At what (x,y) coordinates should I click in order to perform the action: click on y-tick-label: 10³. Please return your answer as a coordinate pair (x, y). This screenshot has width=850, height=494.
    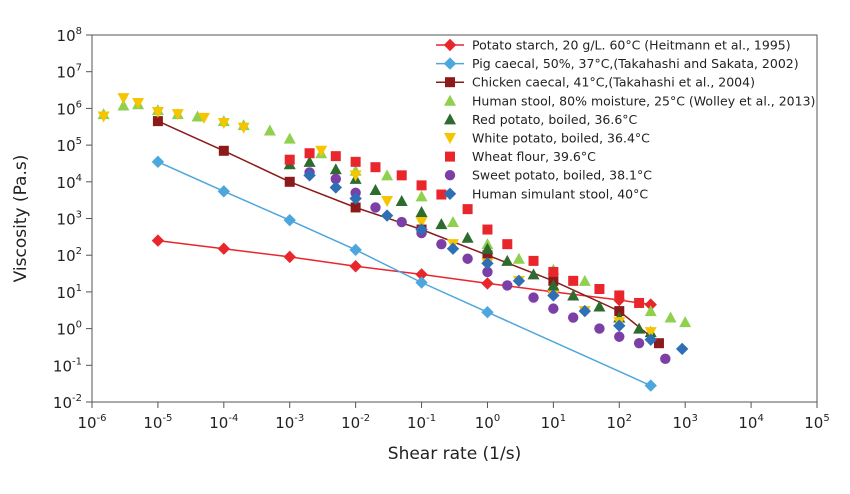
    Looking at the image, I should click on (69, 219).